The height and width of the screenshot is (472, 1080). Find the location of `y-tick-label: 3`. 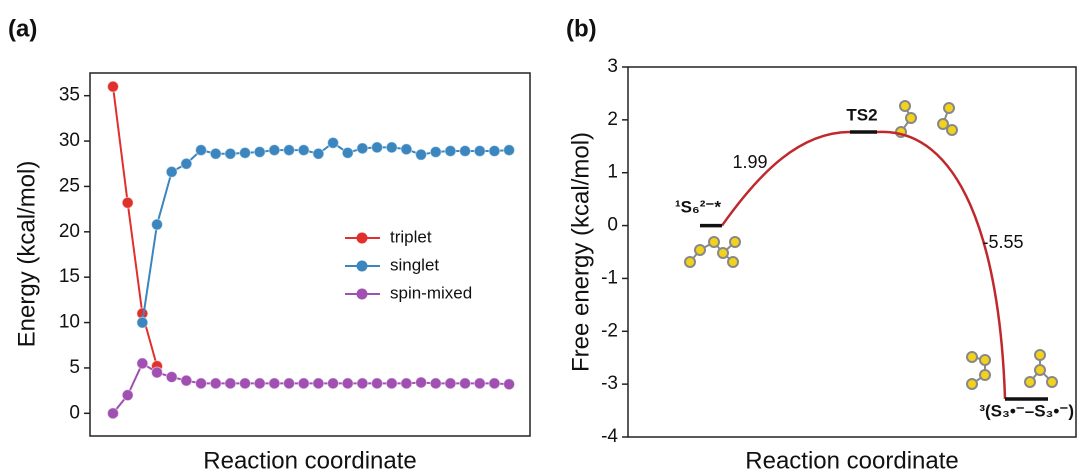

y-tick-label: 3 is located at coordinates (612, 66).